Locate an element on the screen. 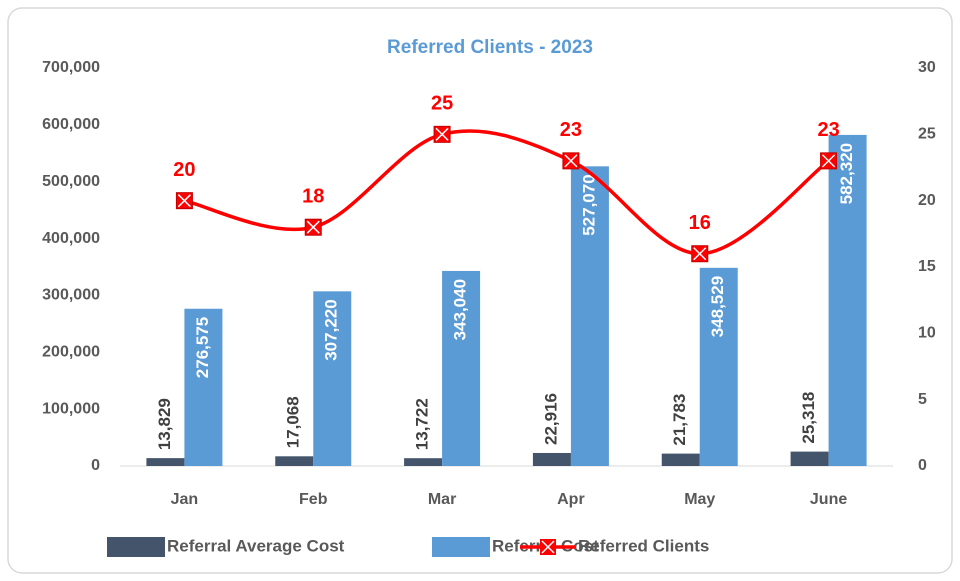 The image size is (960, 581). data-label: 276,575 is located at coordinates (202, 347).